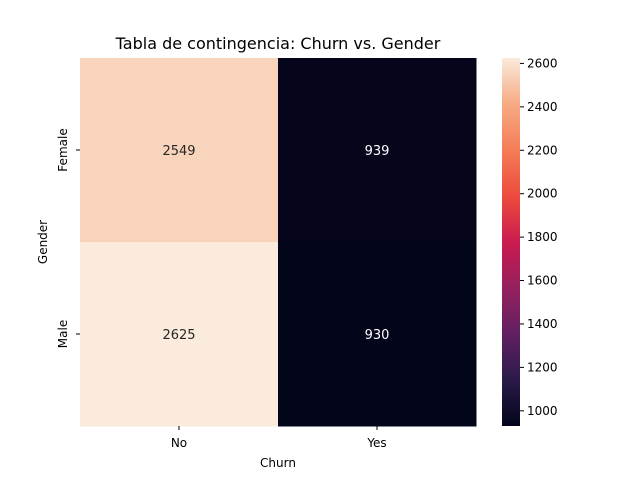 The width and height of the screenshot is (640, 480). What do you see at coordinates (542, 107) in the screenshot?
I see `colorbar-tick-label: 2400` at bounding box center [542, 107].